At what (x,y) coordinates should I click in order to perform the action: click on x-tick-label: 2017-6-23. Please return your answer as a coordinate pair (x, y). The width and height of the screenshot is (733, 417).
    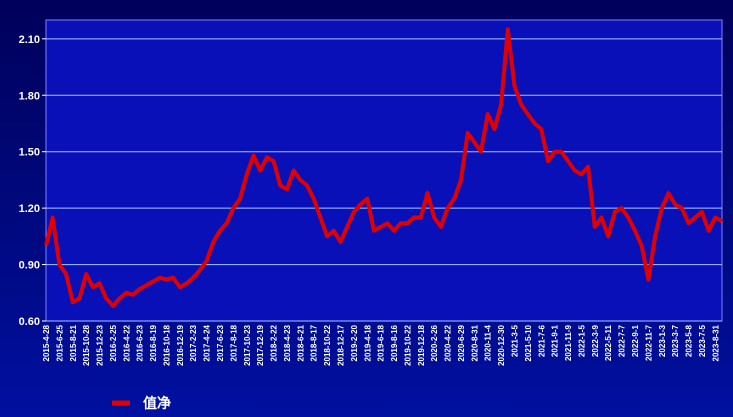
    Looking at the image, I should click on (220, 342).